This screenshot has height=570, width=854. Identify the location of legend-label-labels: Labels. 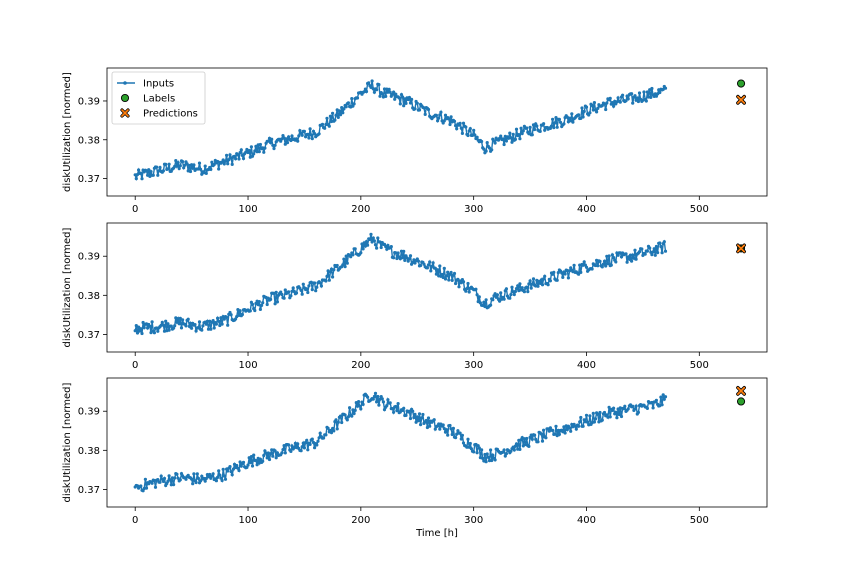
(159, 99).